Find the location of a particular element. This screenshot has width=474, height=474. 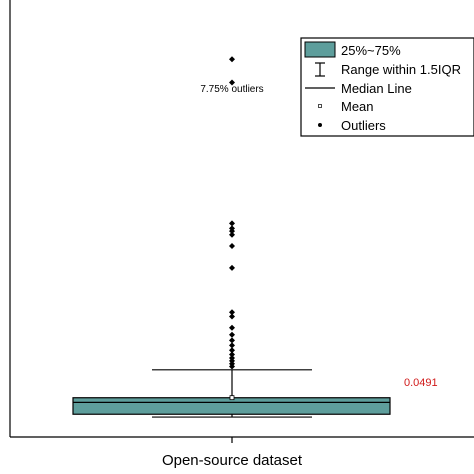

x-tick-label: Open-source dataset is located at coordinates (232, 460).